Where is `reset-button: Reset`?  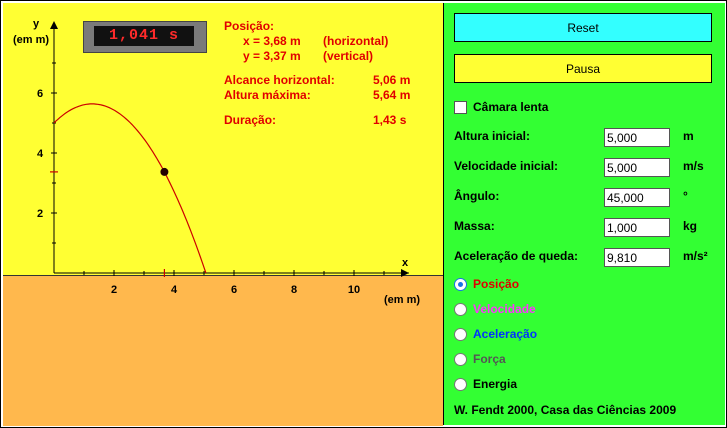 reset-button: Reset is located at coordinates (583, 27).